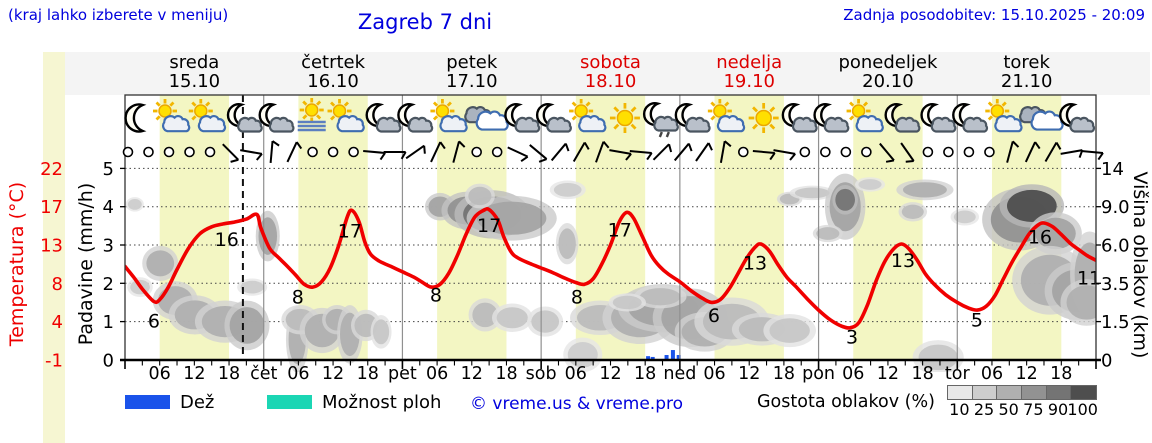  What do you see at coordinates (1026, 62) in the screenshot?
I see `day-name: torek` at bounding box center [1026, 62].